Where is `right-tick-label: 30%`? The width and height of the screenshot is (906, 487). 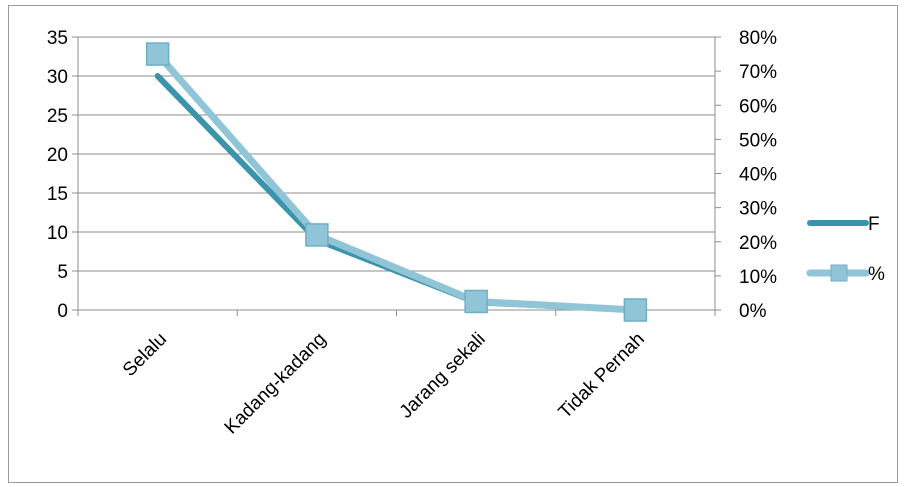 right-tick-label: 30% is located at coordinates (758, 209).